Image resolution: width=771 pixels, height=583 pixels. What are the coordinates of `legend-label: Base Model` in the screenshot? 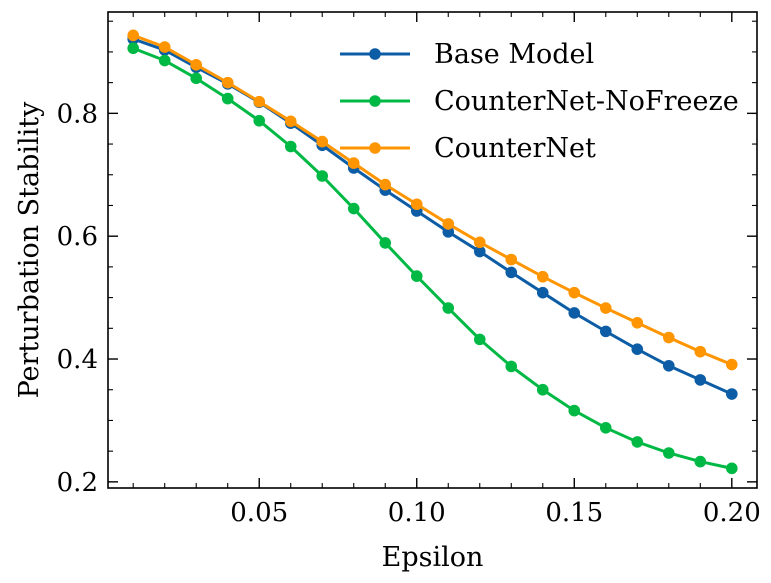 It's located at (514, 54).